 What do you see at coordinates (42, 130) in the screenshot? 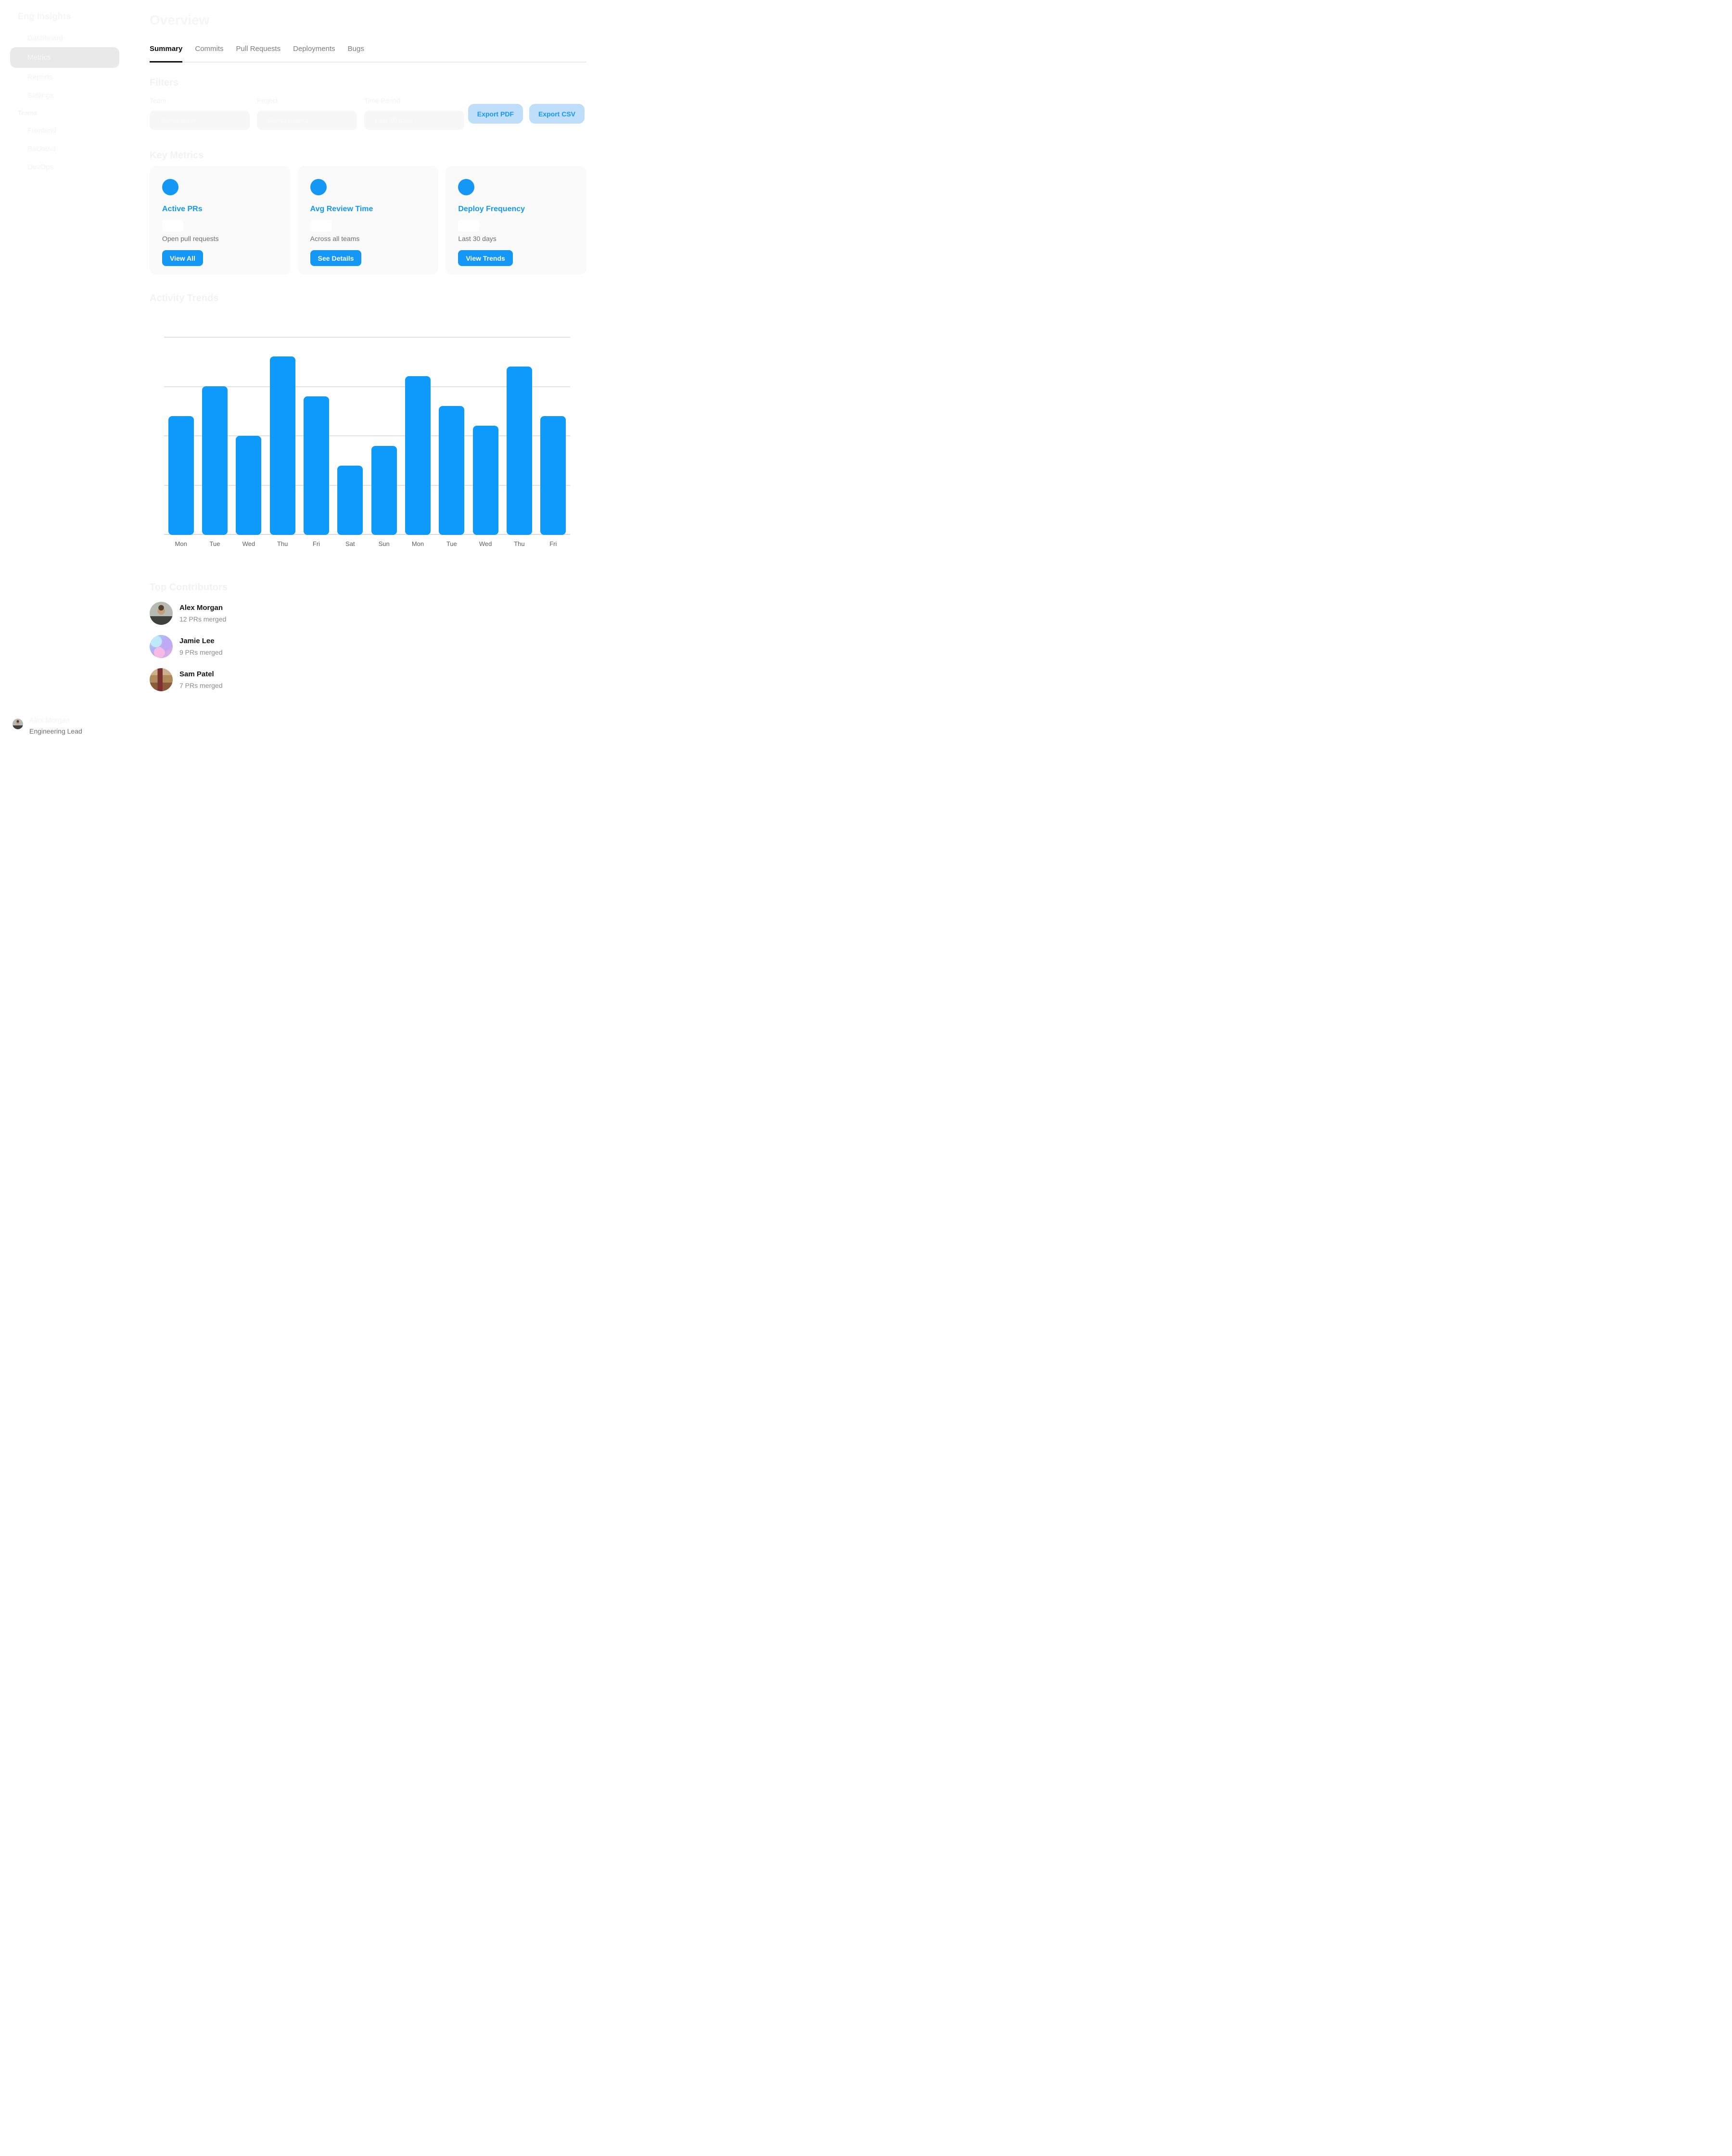
I see `sidebar-team-frontend: Frontend` at bounding box center [42, 130].